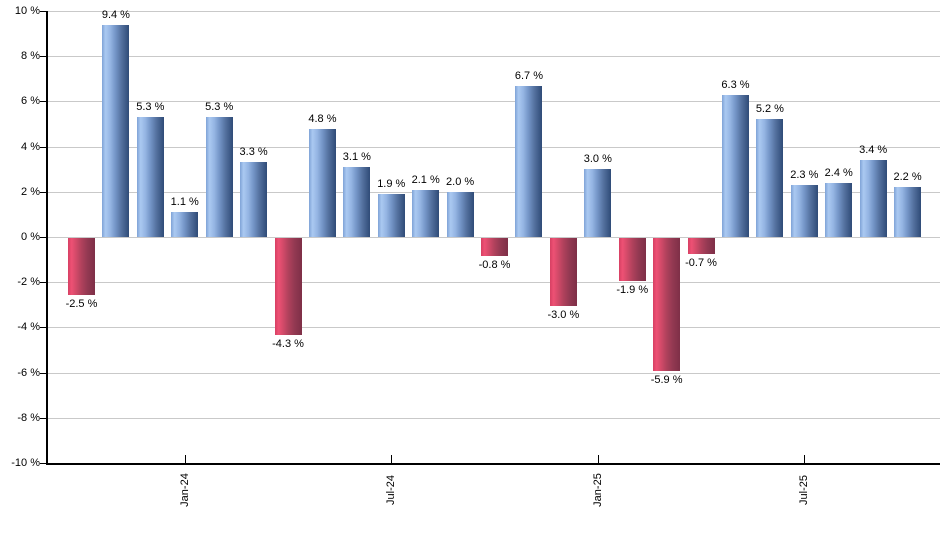 This screenshot has width=940, height=550. What do you see at coordinates (804, 175) in the screenshot?
I see `bar-value-label: 2.3 %` at bounding box center [804, 175].